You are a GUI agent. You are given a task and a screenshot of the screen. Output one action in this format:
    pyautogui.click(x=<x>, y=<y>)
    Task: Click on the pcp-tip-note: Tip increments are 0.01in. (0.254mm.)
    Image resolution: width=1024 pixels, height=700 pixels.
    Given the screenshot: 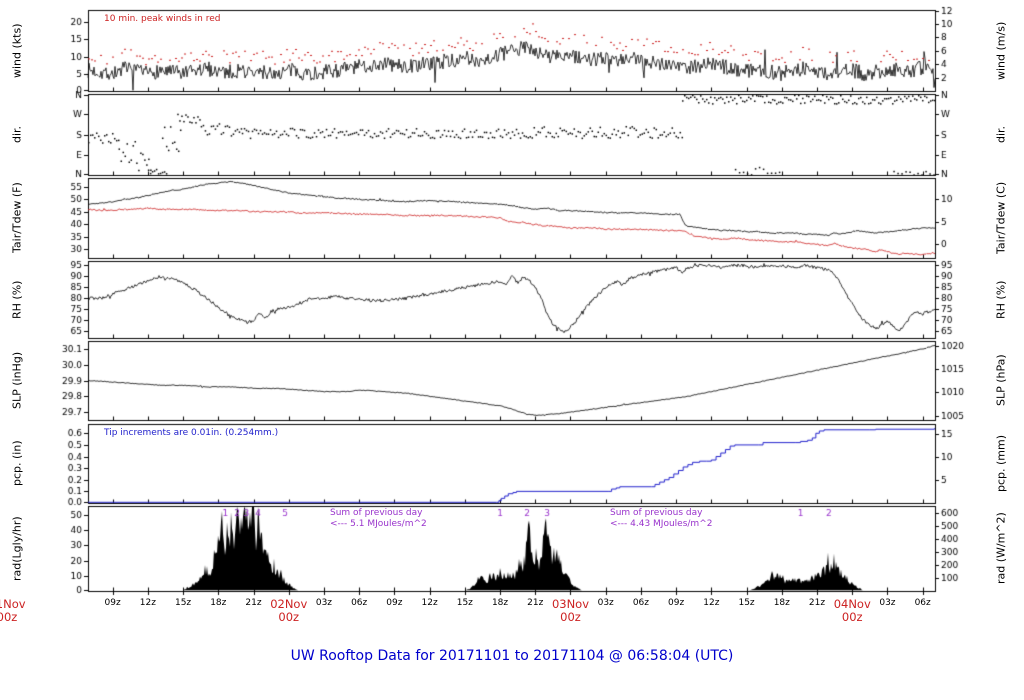 What is the action you would take?
    pyautogui.click(x=191, y=433)
    